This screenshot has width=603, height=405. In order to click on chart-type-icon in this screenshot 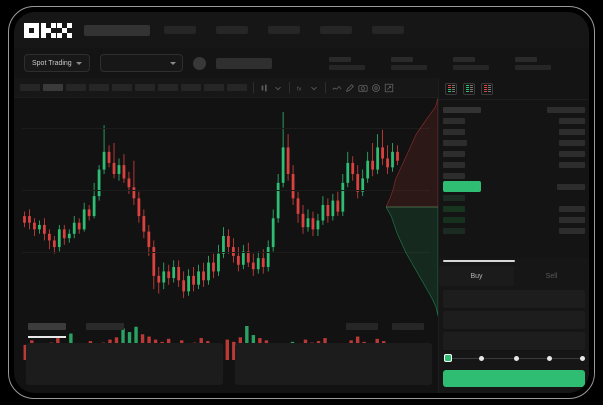, I will do `click(265, 88)`.